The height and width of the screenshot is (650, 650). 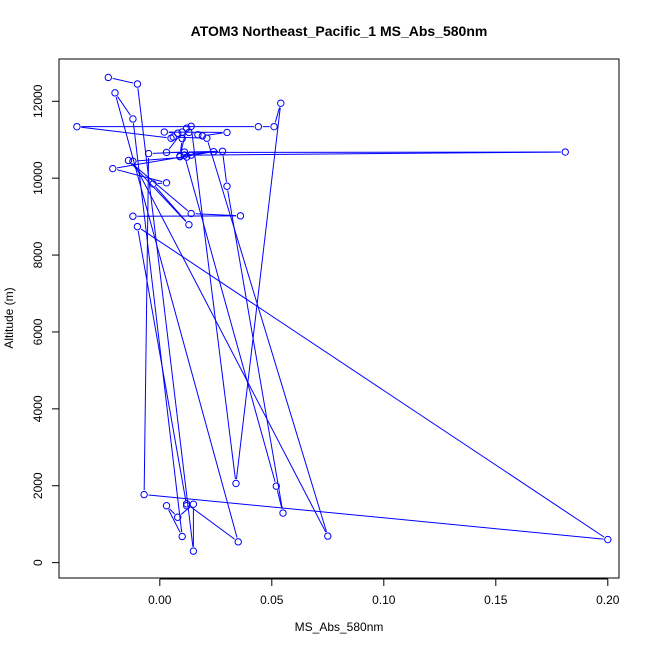 What do you see at coordinates (339, 31) in the screenshot?
I see `chart-title: ATOM3 Northeast_Pacific_1 MS_Abs_580nm` at bounding box center [339, 31].